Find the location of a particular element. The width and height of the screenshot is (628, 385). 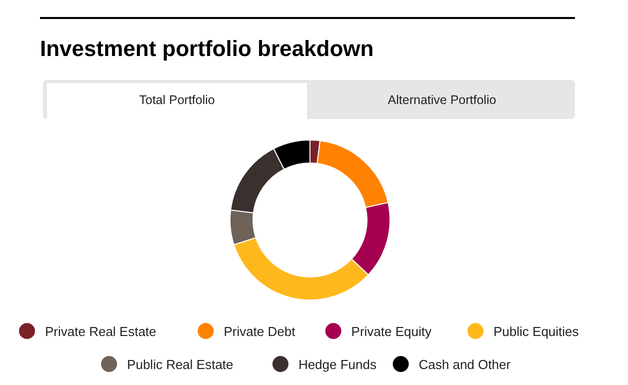

legend-label: Private Equity is located at coordinates (391, 331).